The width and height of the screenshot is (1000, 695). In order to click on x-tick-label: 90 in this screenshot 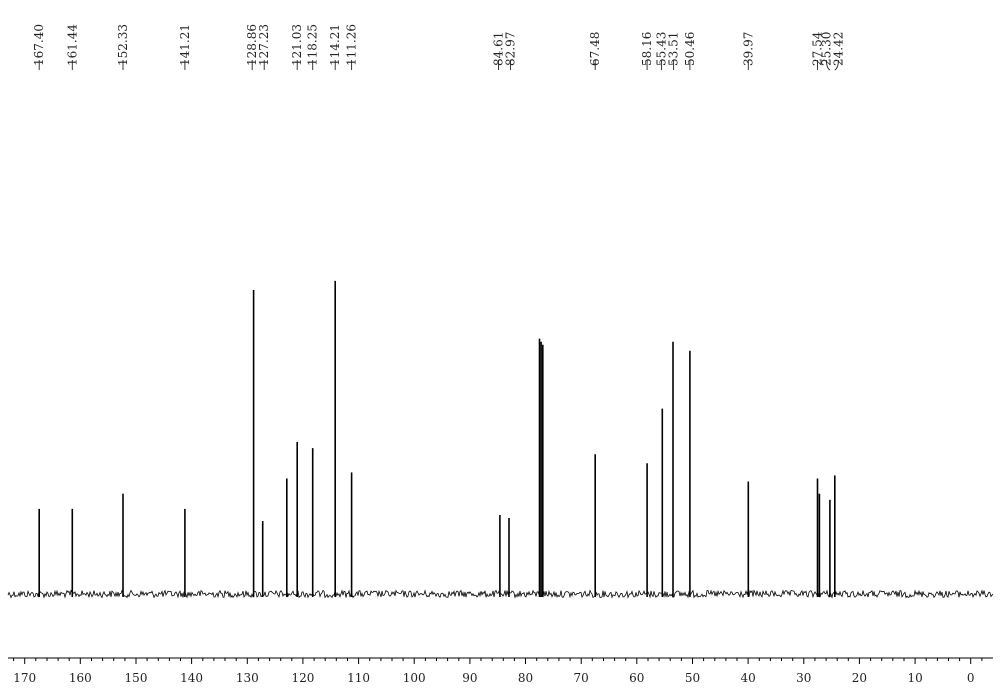, I will do `click(469, 678)`.